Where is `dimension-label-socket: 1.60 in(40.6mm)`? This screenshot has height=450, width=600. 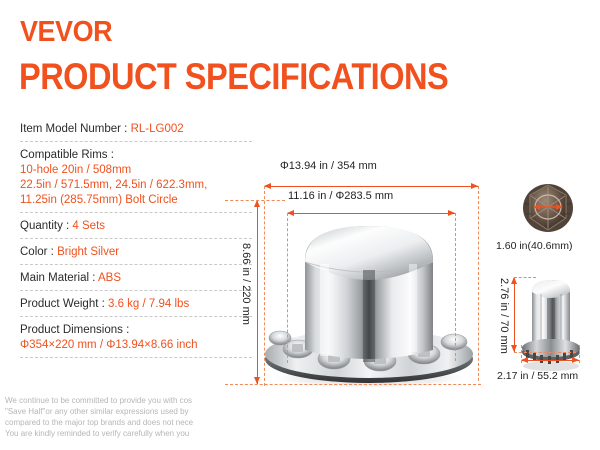
dimension-label-socket: 1.60 in(40.6mm) is located at coordinates (534, 246).